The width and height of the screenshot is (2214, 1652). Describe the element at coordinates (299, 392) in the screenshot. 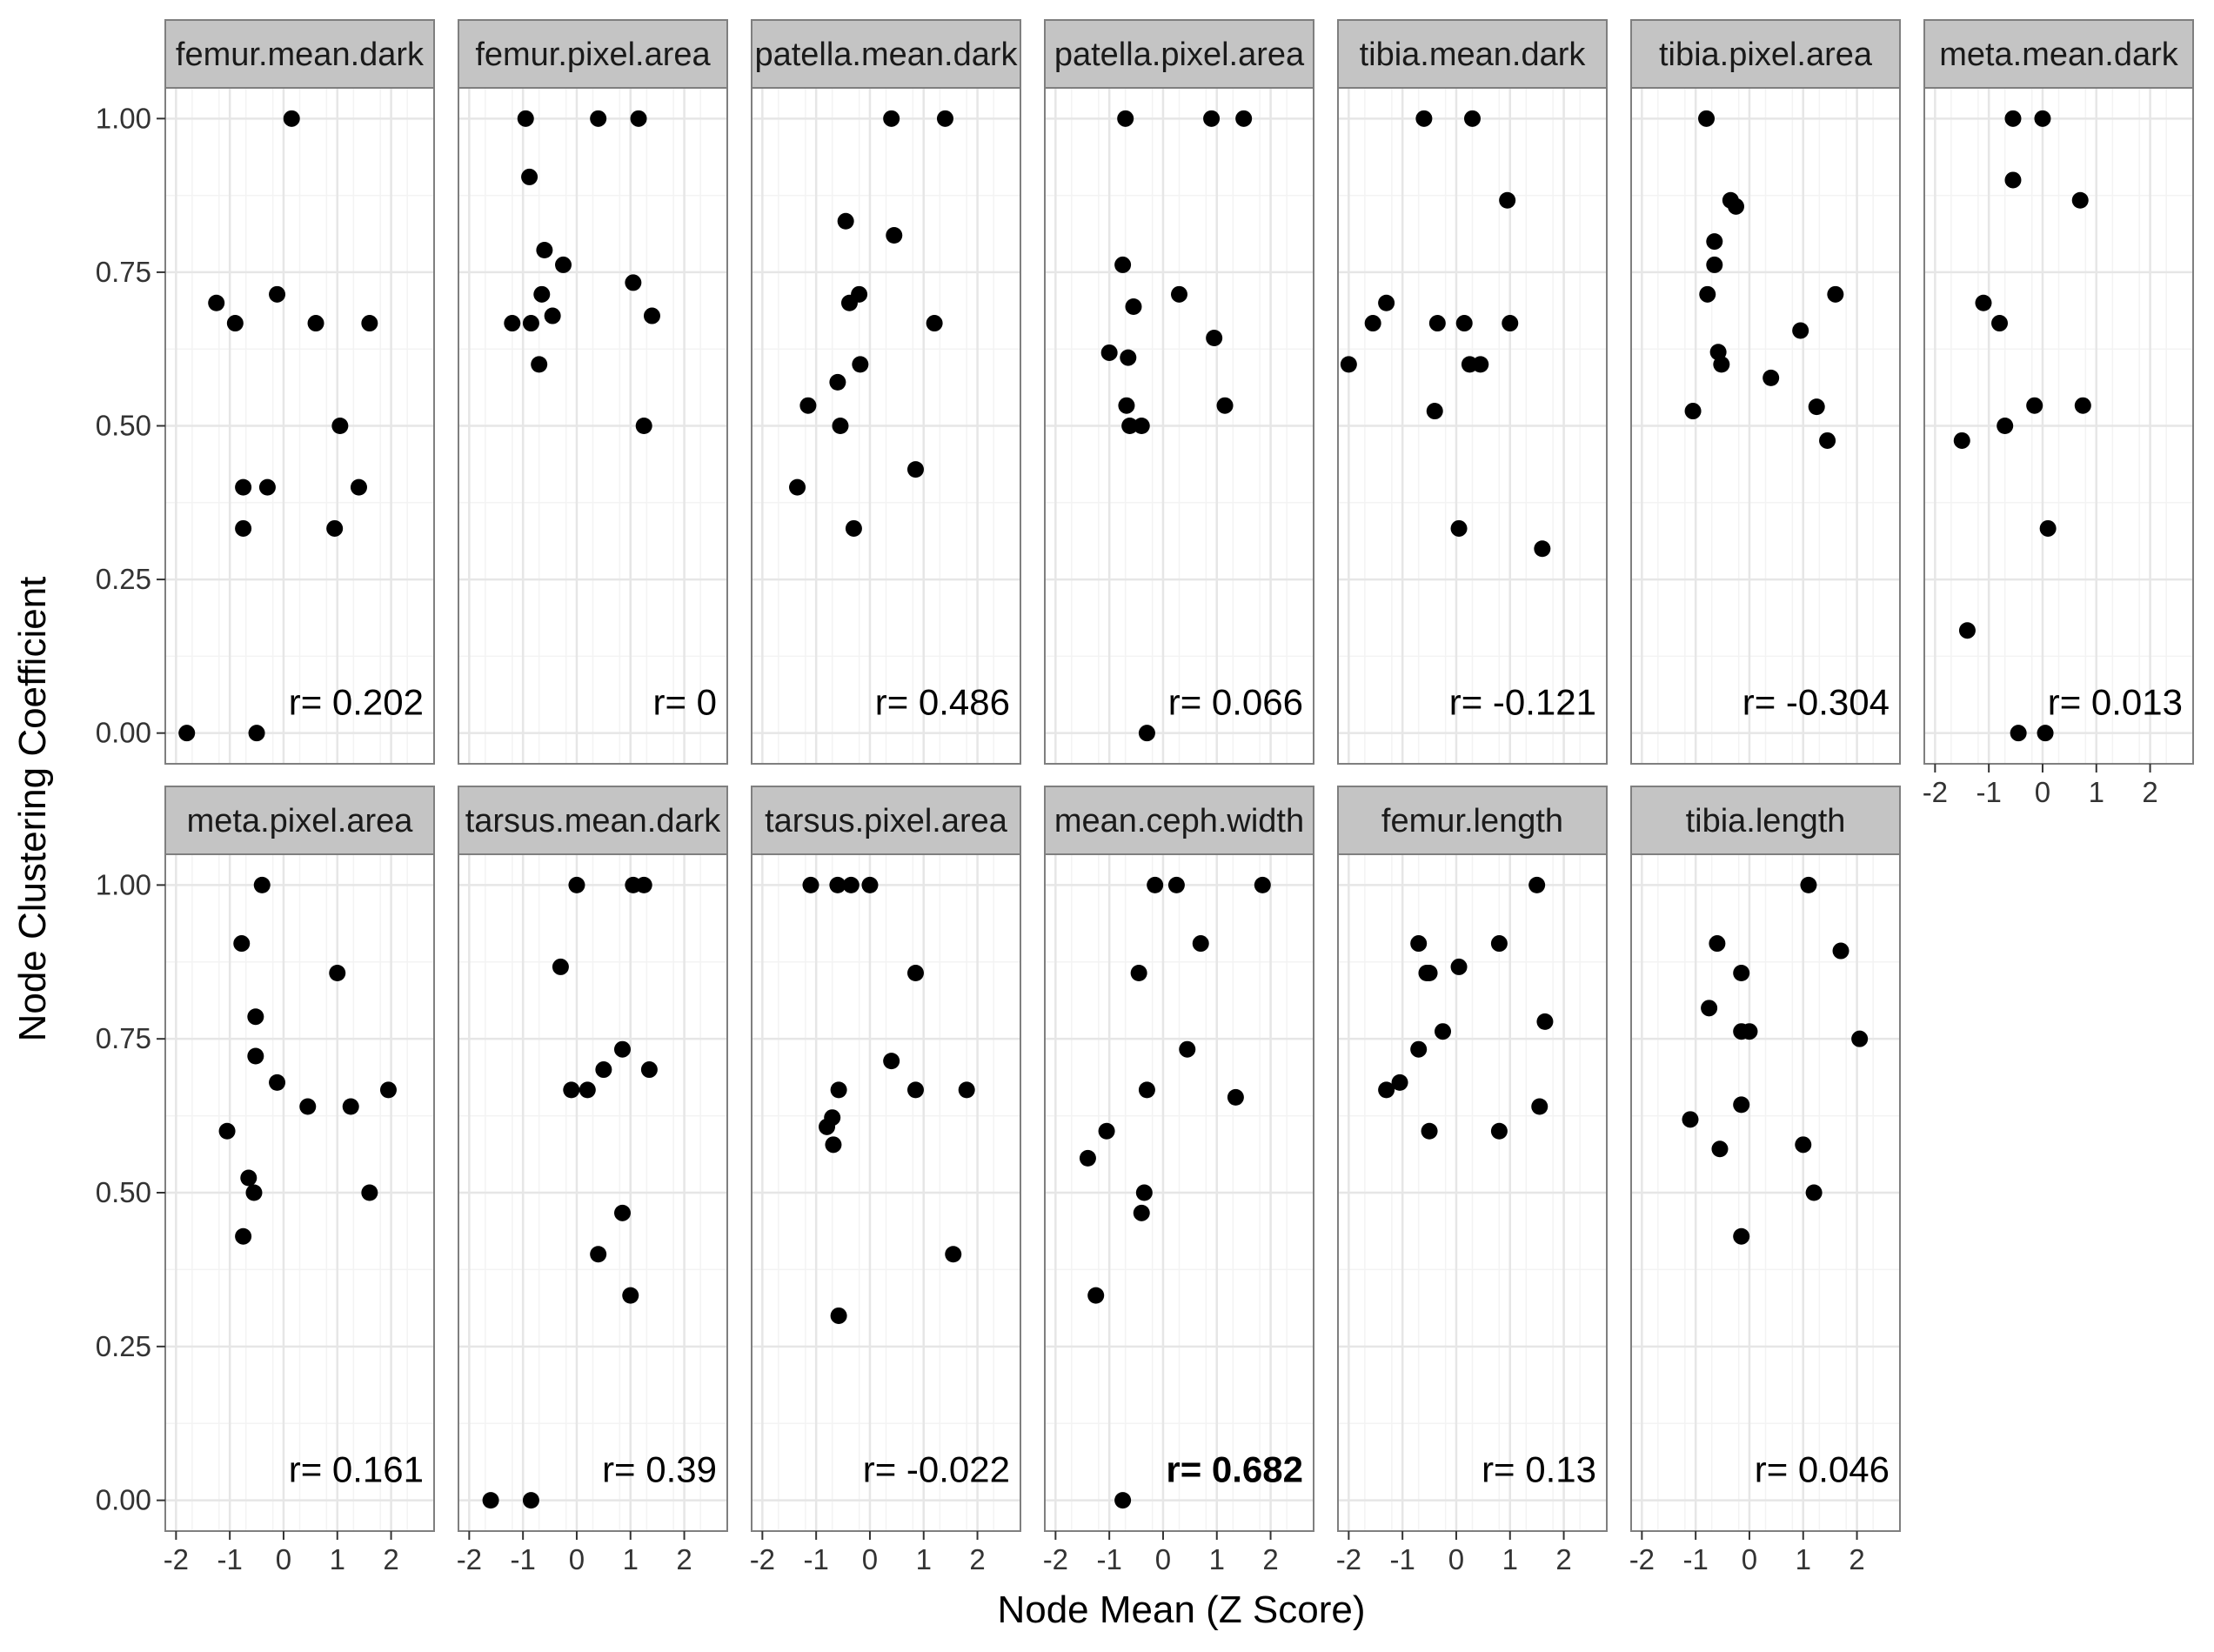

I see `facet-panel: femur.mean.dark r= 0.202` at that location.